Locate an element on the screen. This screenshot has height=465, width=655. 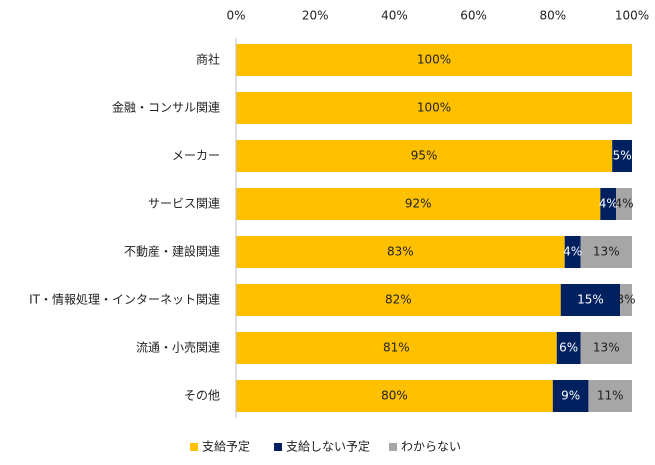
category-label: 金融・コンサル関連 is located at coordinates (166, 107).